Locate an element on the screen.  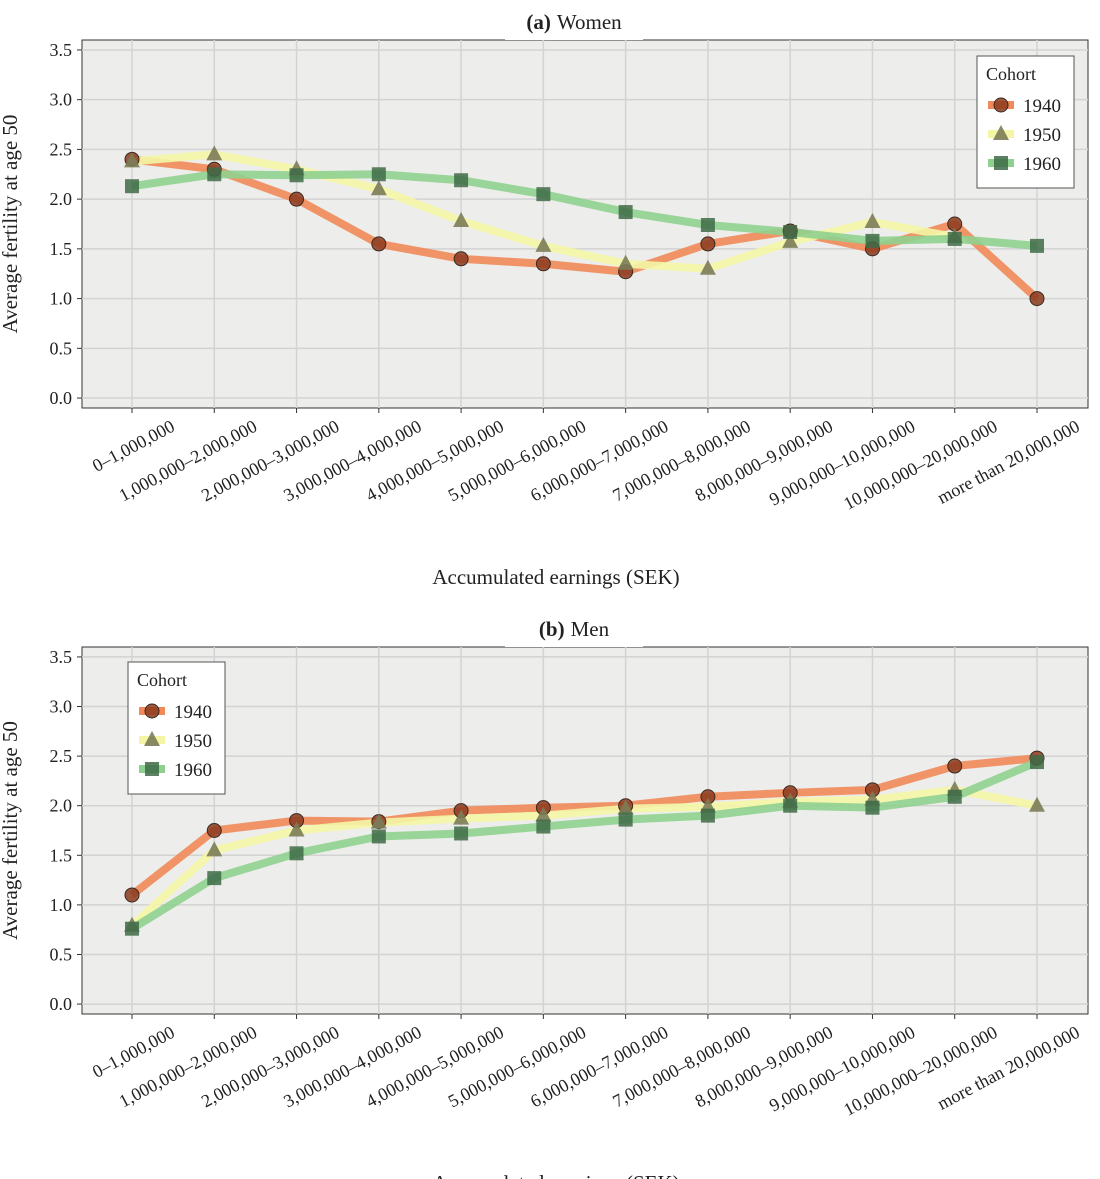
panel-label: (b) is located at coordinates (552, 629).